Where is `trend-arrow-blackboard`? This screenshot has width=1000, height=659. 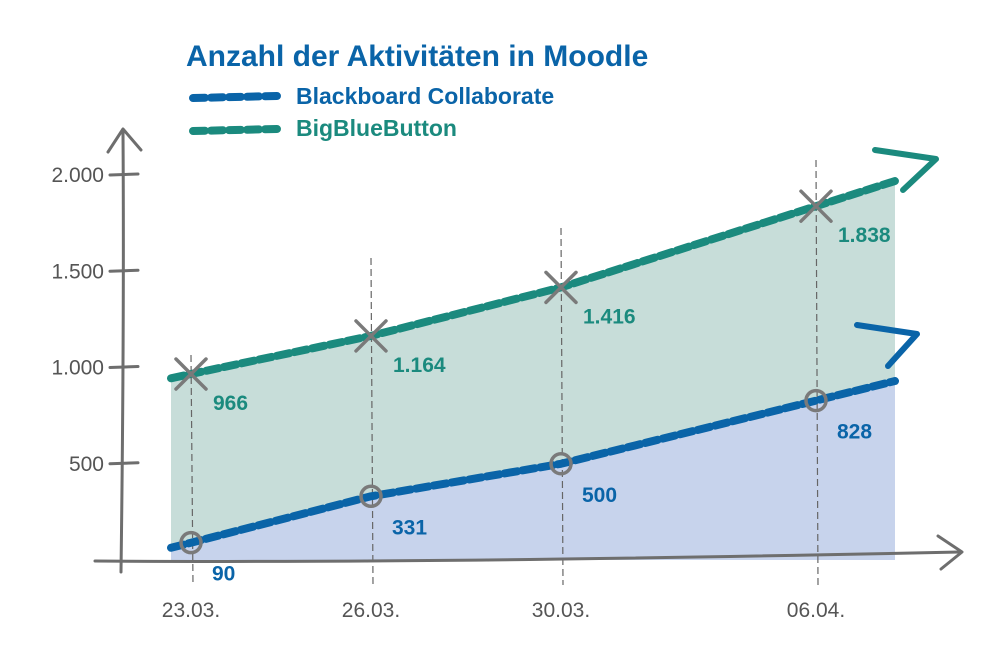
trend-arrow-blackboard is located at coordinates (887, 345).